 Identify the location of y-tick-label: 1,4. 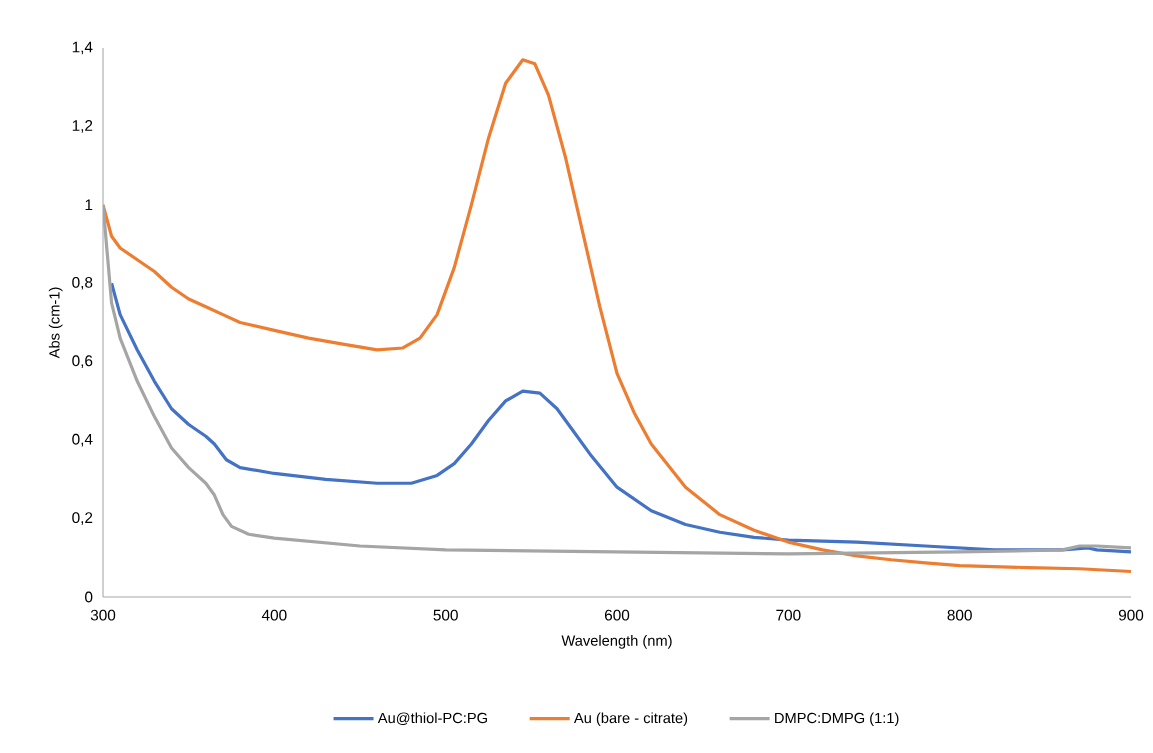
(82, 48).